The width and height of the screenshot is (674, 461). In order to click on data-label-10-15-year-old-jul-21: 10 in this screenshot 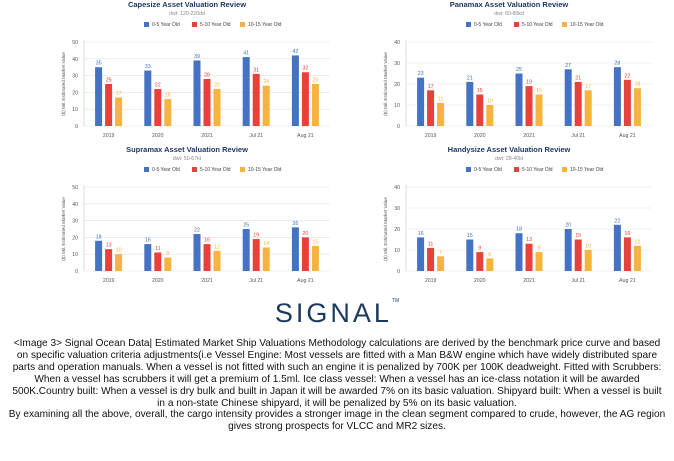, I will do `click(588, 247)`.